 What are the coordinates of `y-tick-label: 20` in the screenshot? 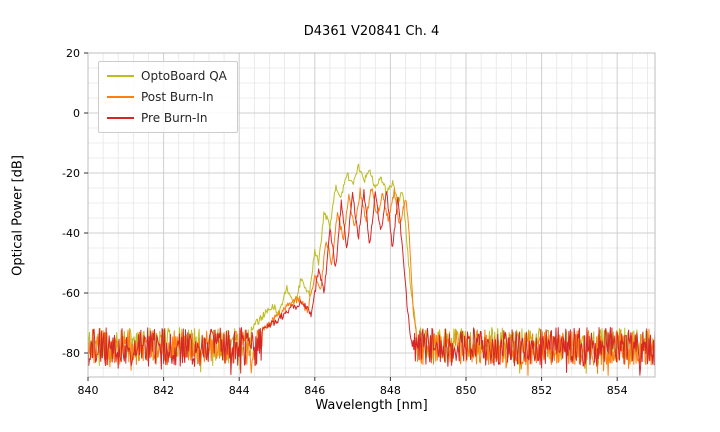 It's located at (73, 53).